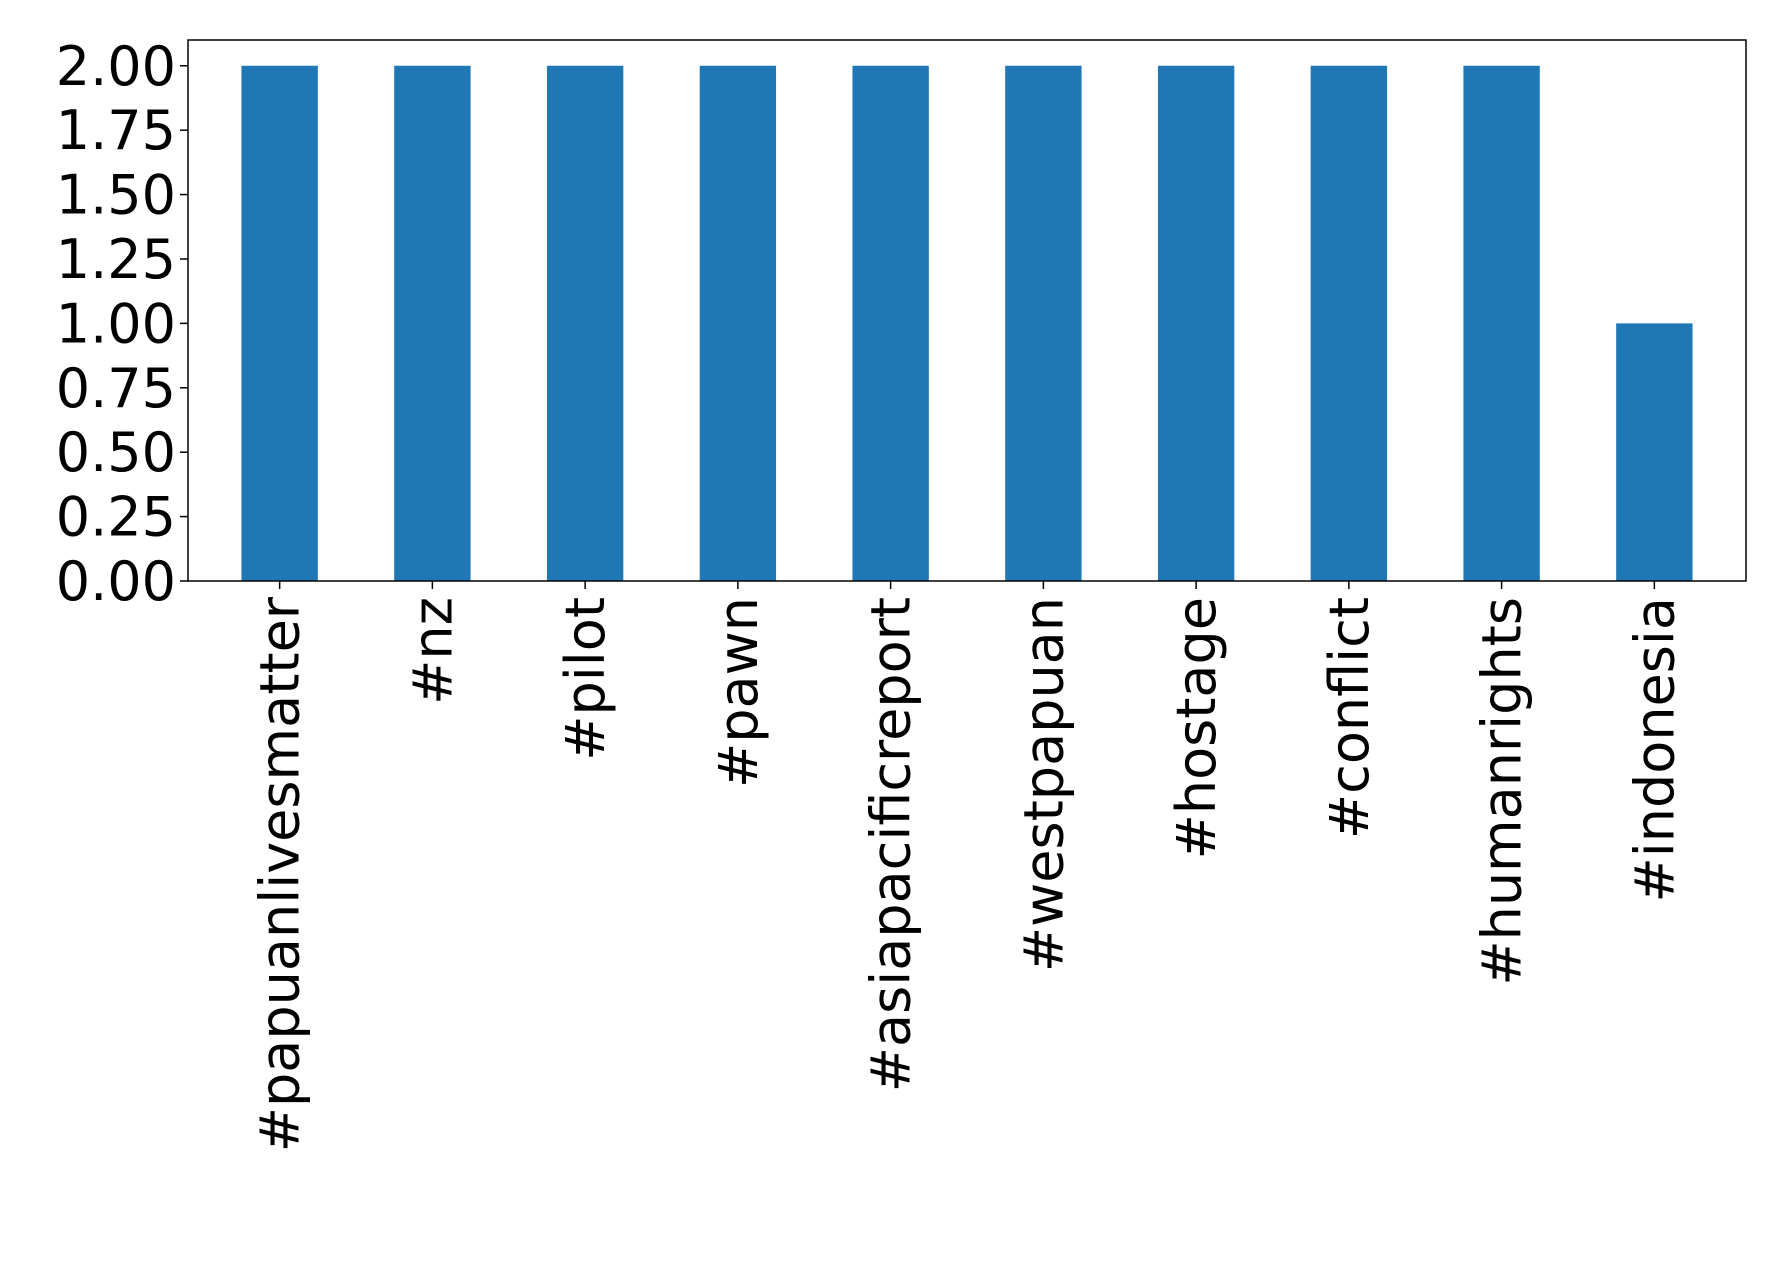 Image resolution: width=1778 pixels, height=1275 pixels. Describe the element at coordinates (1196, 323) in the screenshot. I see `bar-hostage` at that location.